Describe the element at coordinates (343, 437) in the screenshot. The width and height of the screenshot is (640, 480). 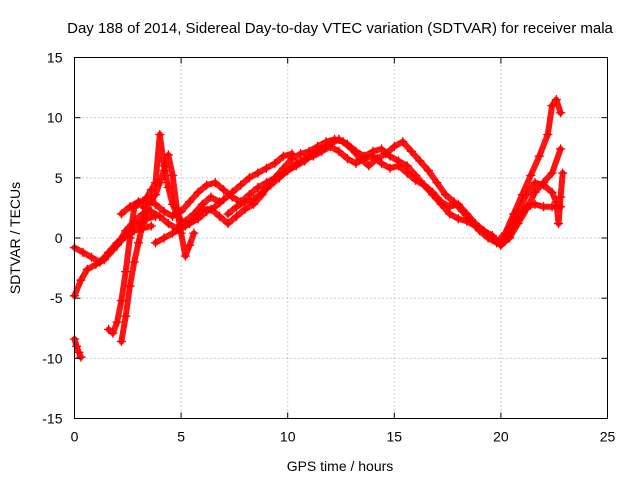
I see `x-tick-labels: 0 5 10 15 20 25` at that location.